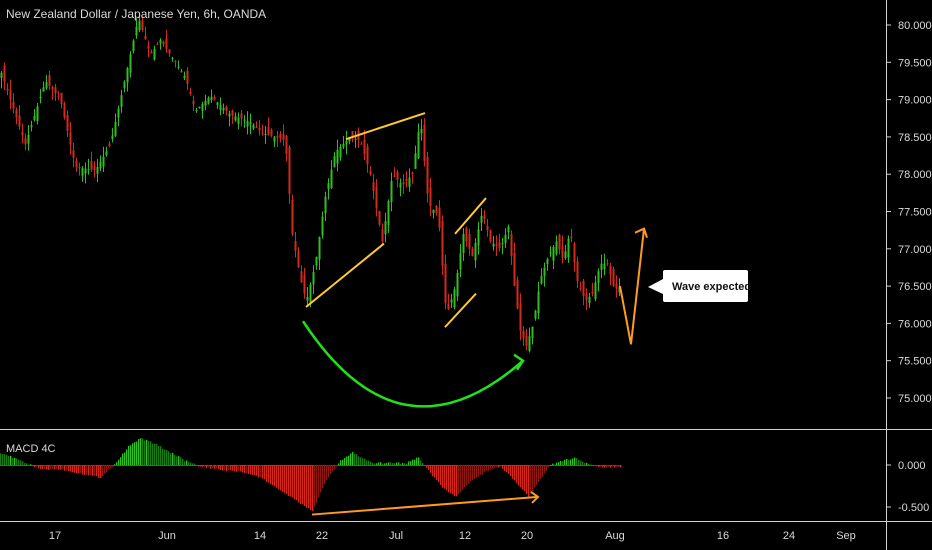 The width and height of the screenshot is (932, 550). I want to click on arc-arrow, so click(412, 364).